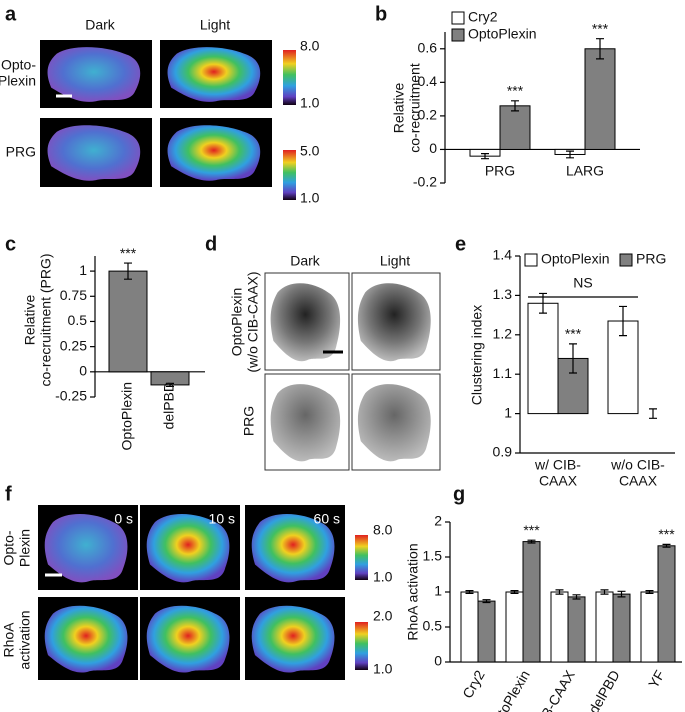  I want to click on y-tick-label: 0.25, so click(73, 345).